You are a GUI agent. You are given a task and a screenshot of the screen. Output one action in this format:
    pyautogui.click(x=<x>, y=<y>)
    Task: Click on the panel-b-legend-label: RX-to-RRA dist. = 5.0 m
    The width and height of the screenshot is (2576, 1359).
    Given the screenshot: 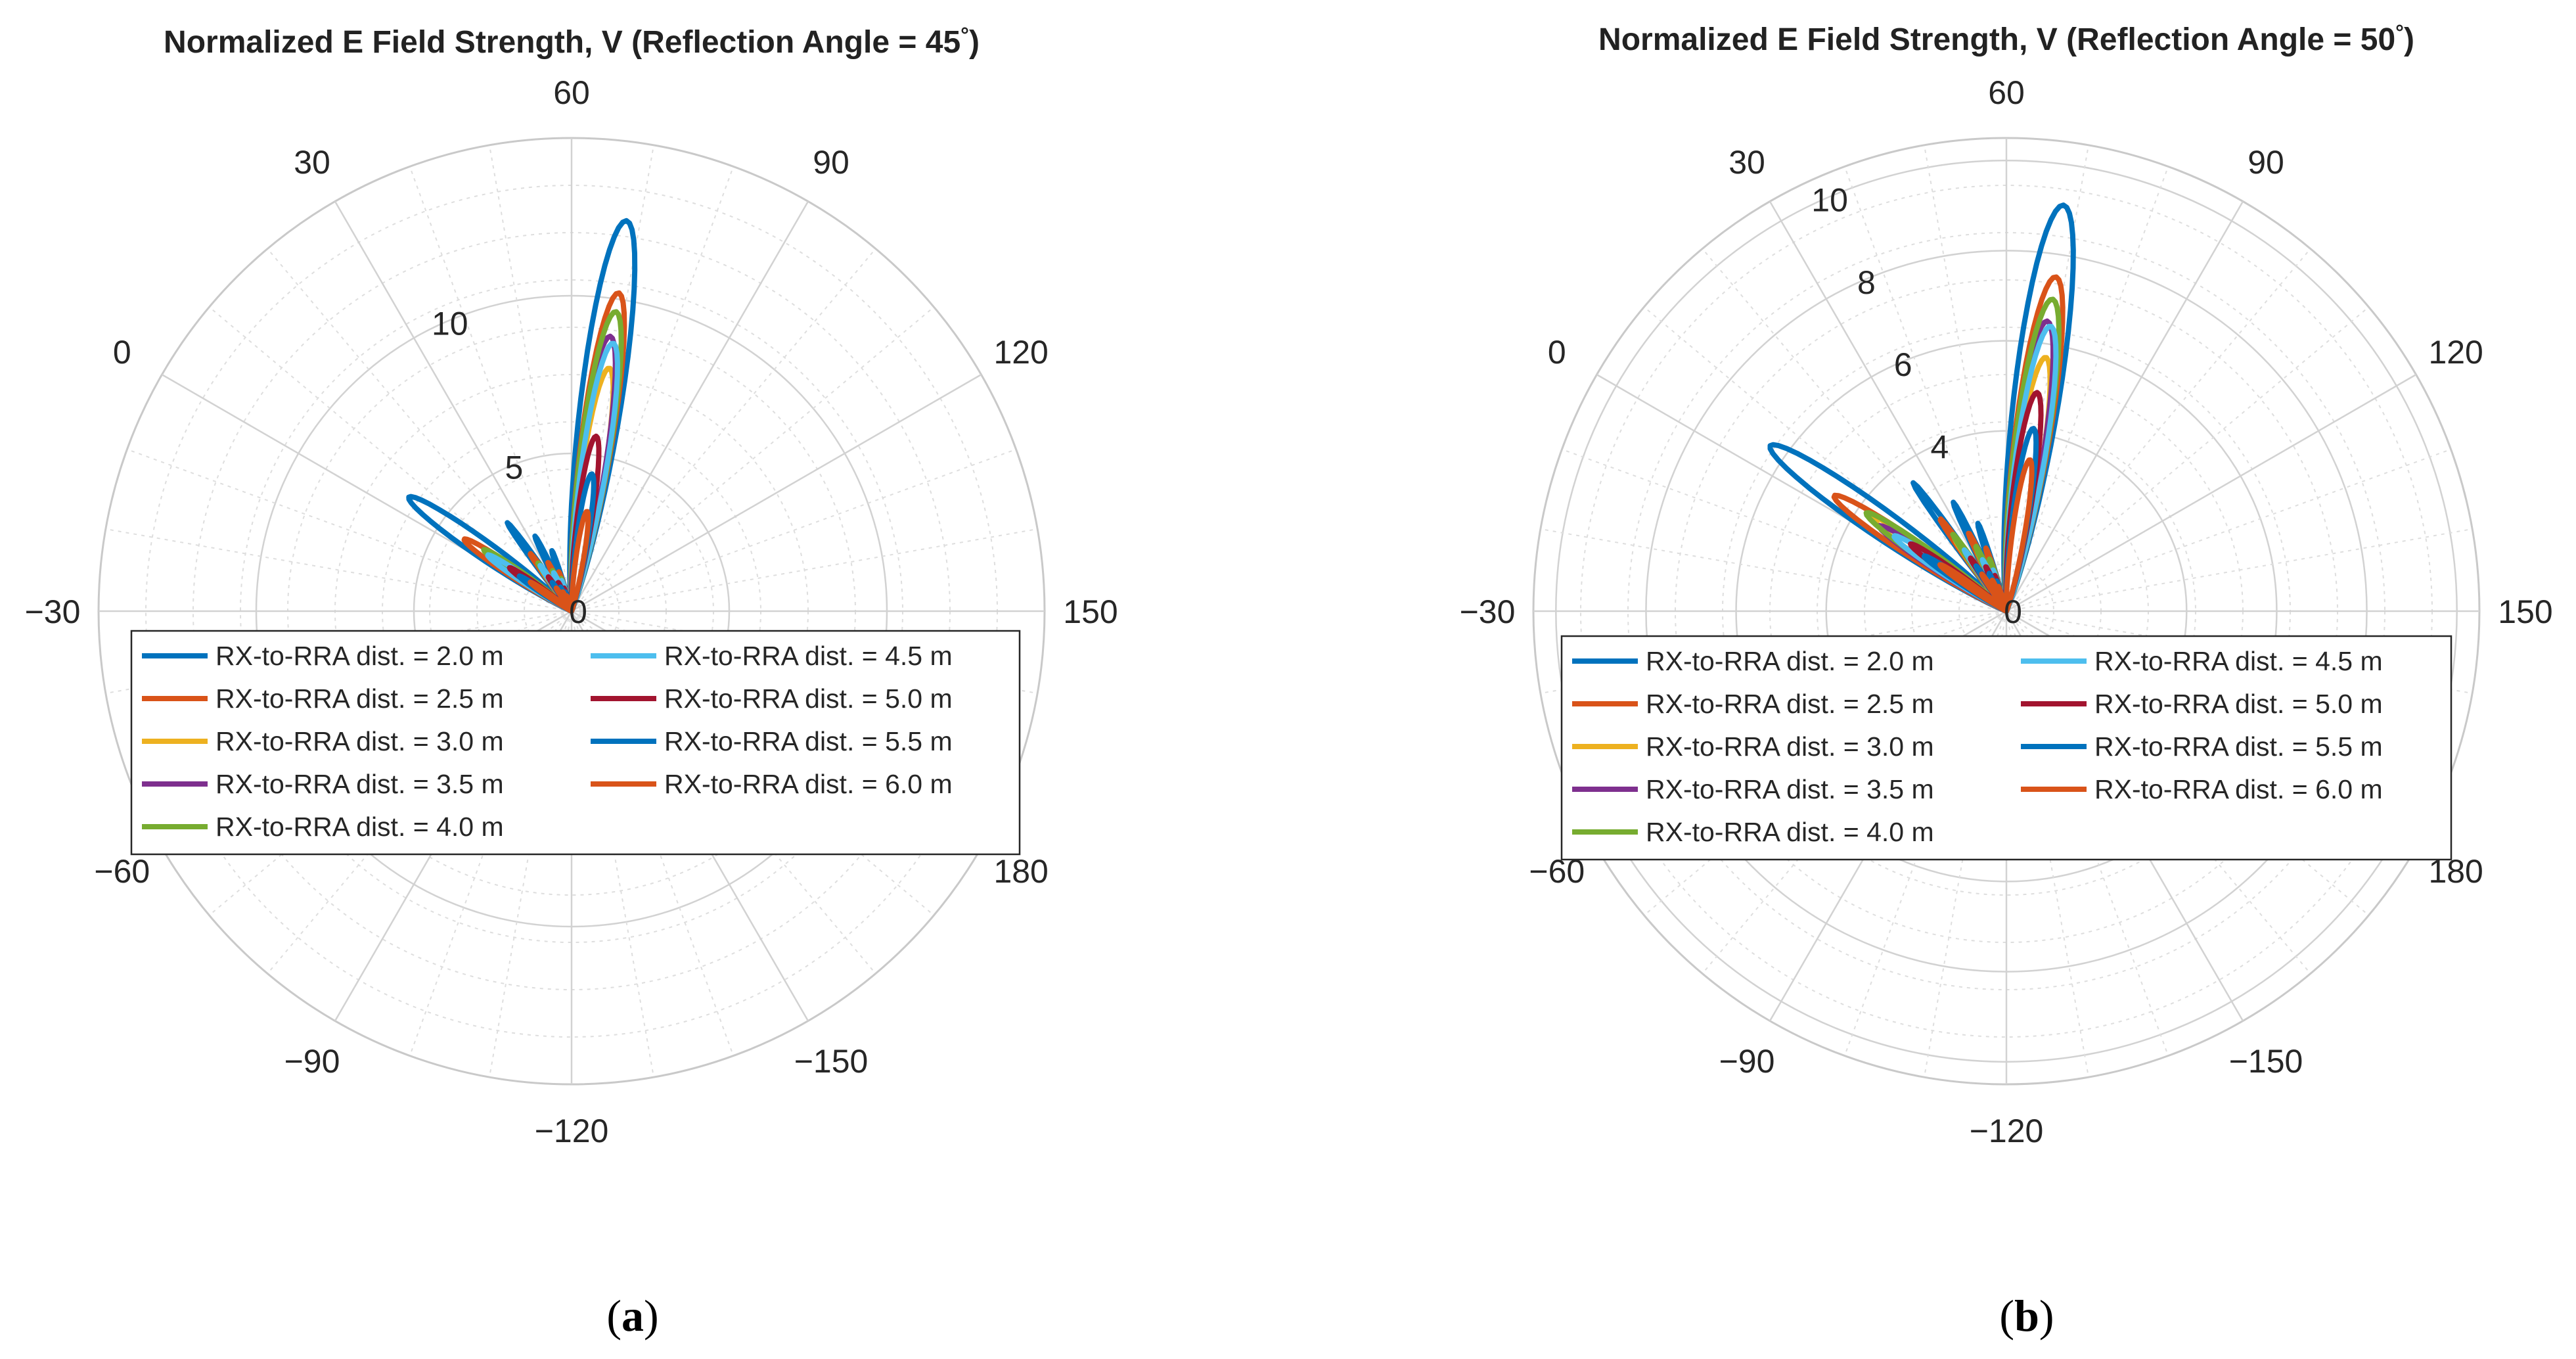 What is the action you would take?
    pyautogui.click(x=2238, y=704)
    